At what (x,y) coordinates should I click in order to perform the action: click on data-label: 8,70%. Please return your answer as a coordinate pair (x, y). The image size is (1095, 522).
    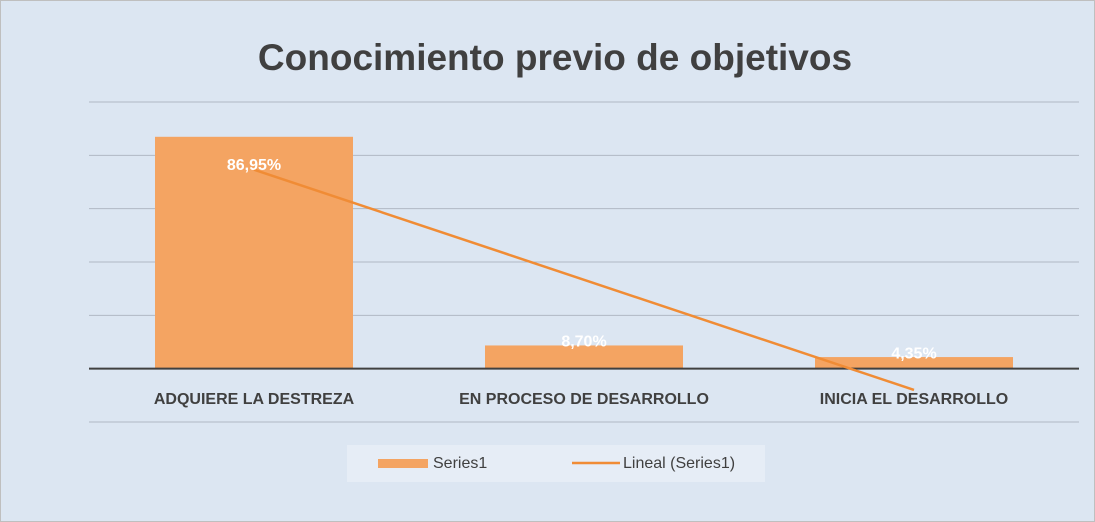
    Looking at the image, I should click on (583, 342).